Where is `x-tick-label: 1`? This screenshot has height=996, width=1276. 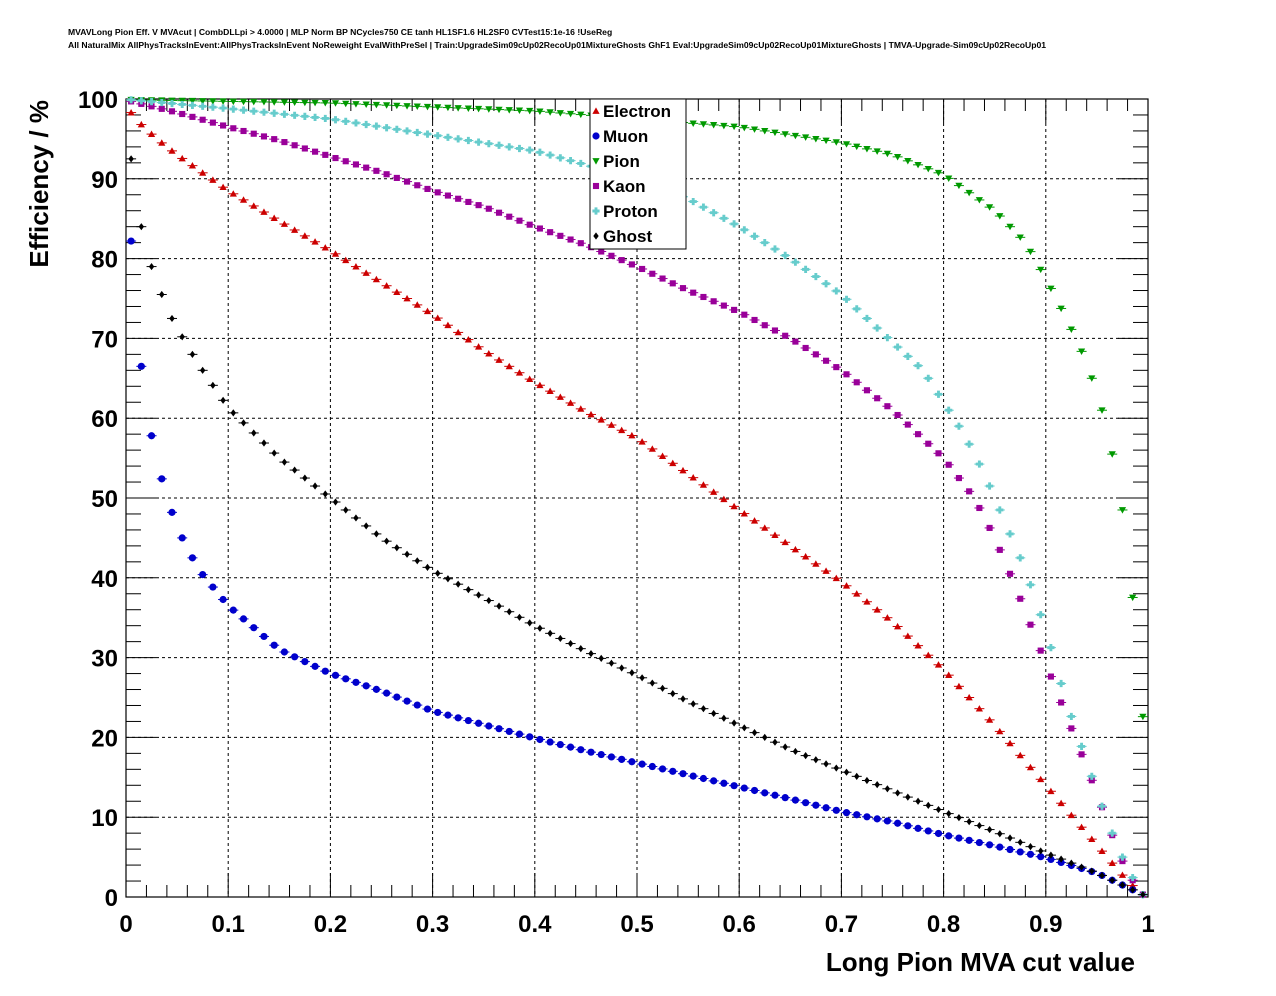 x-tick-label: 1 is located at coordinates (1147, 924).